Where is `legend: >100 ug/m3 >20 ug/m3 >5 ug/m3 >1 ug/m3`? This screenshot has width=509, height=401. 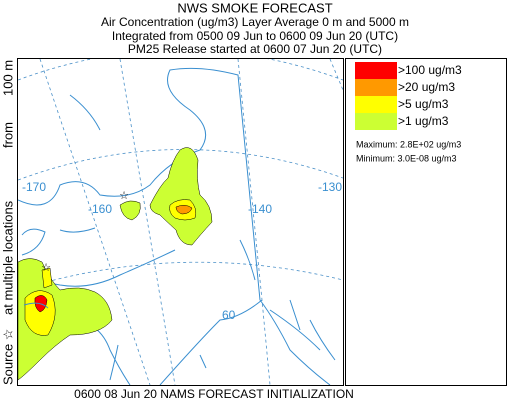 legend: >100 ug/m3 >20 ug/m3 >5 ug/m3 >1 ug/m3 is located at coordinates (408, 96).